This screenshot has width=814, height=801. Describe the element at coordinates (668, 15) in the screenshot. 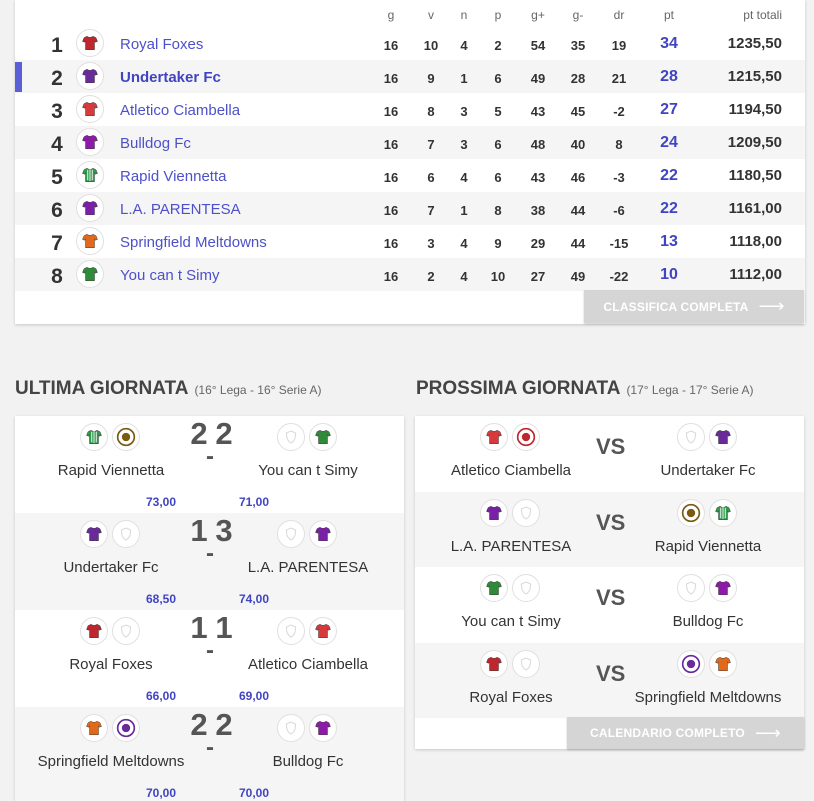

I see `col-header-pt: pt` at that location.